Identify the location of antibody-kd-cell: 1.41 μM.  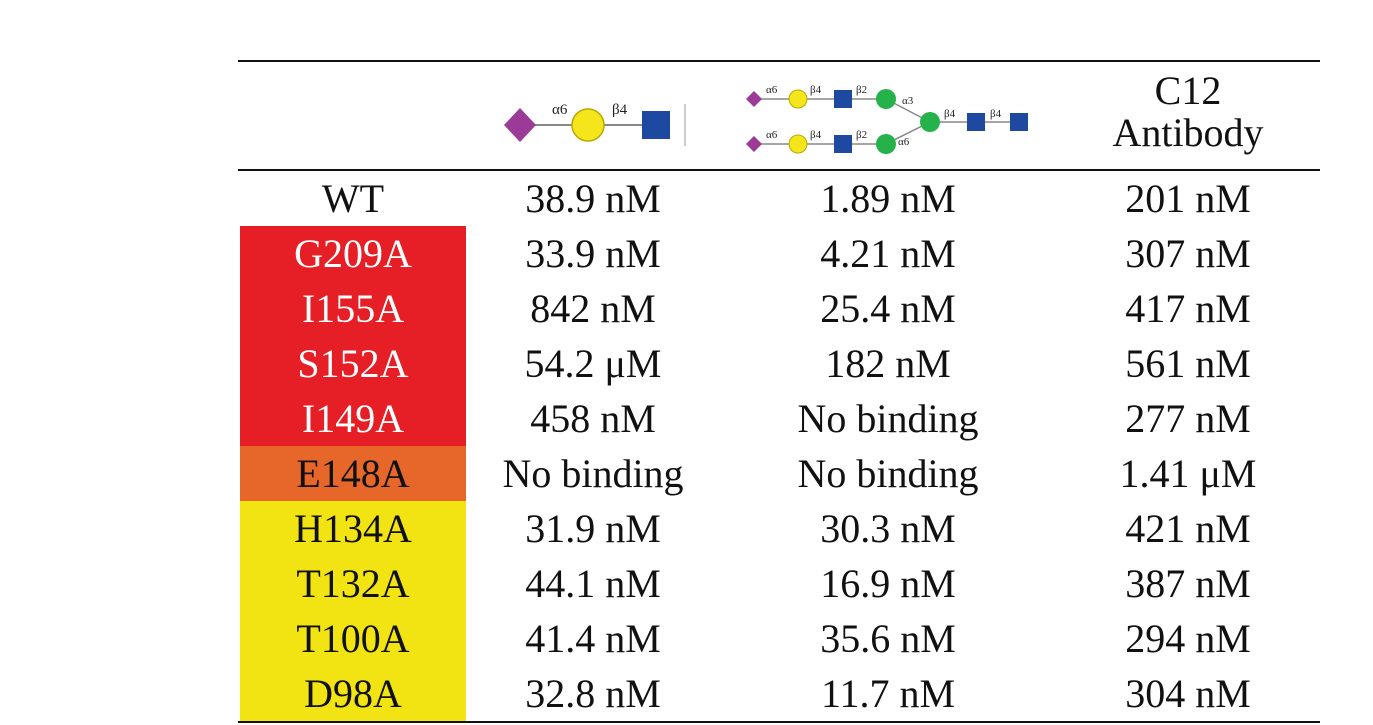
(1188, 473).